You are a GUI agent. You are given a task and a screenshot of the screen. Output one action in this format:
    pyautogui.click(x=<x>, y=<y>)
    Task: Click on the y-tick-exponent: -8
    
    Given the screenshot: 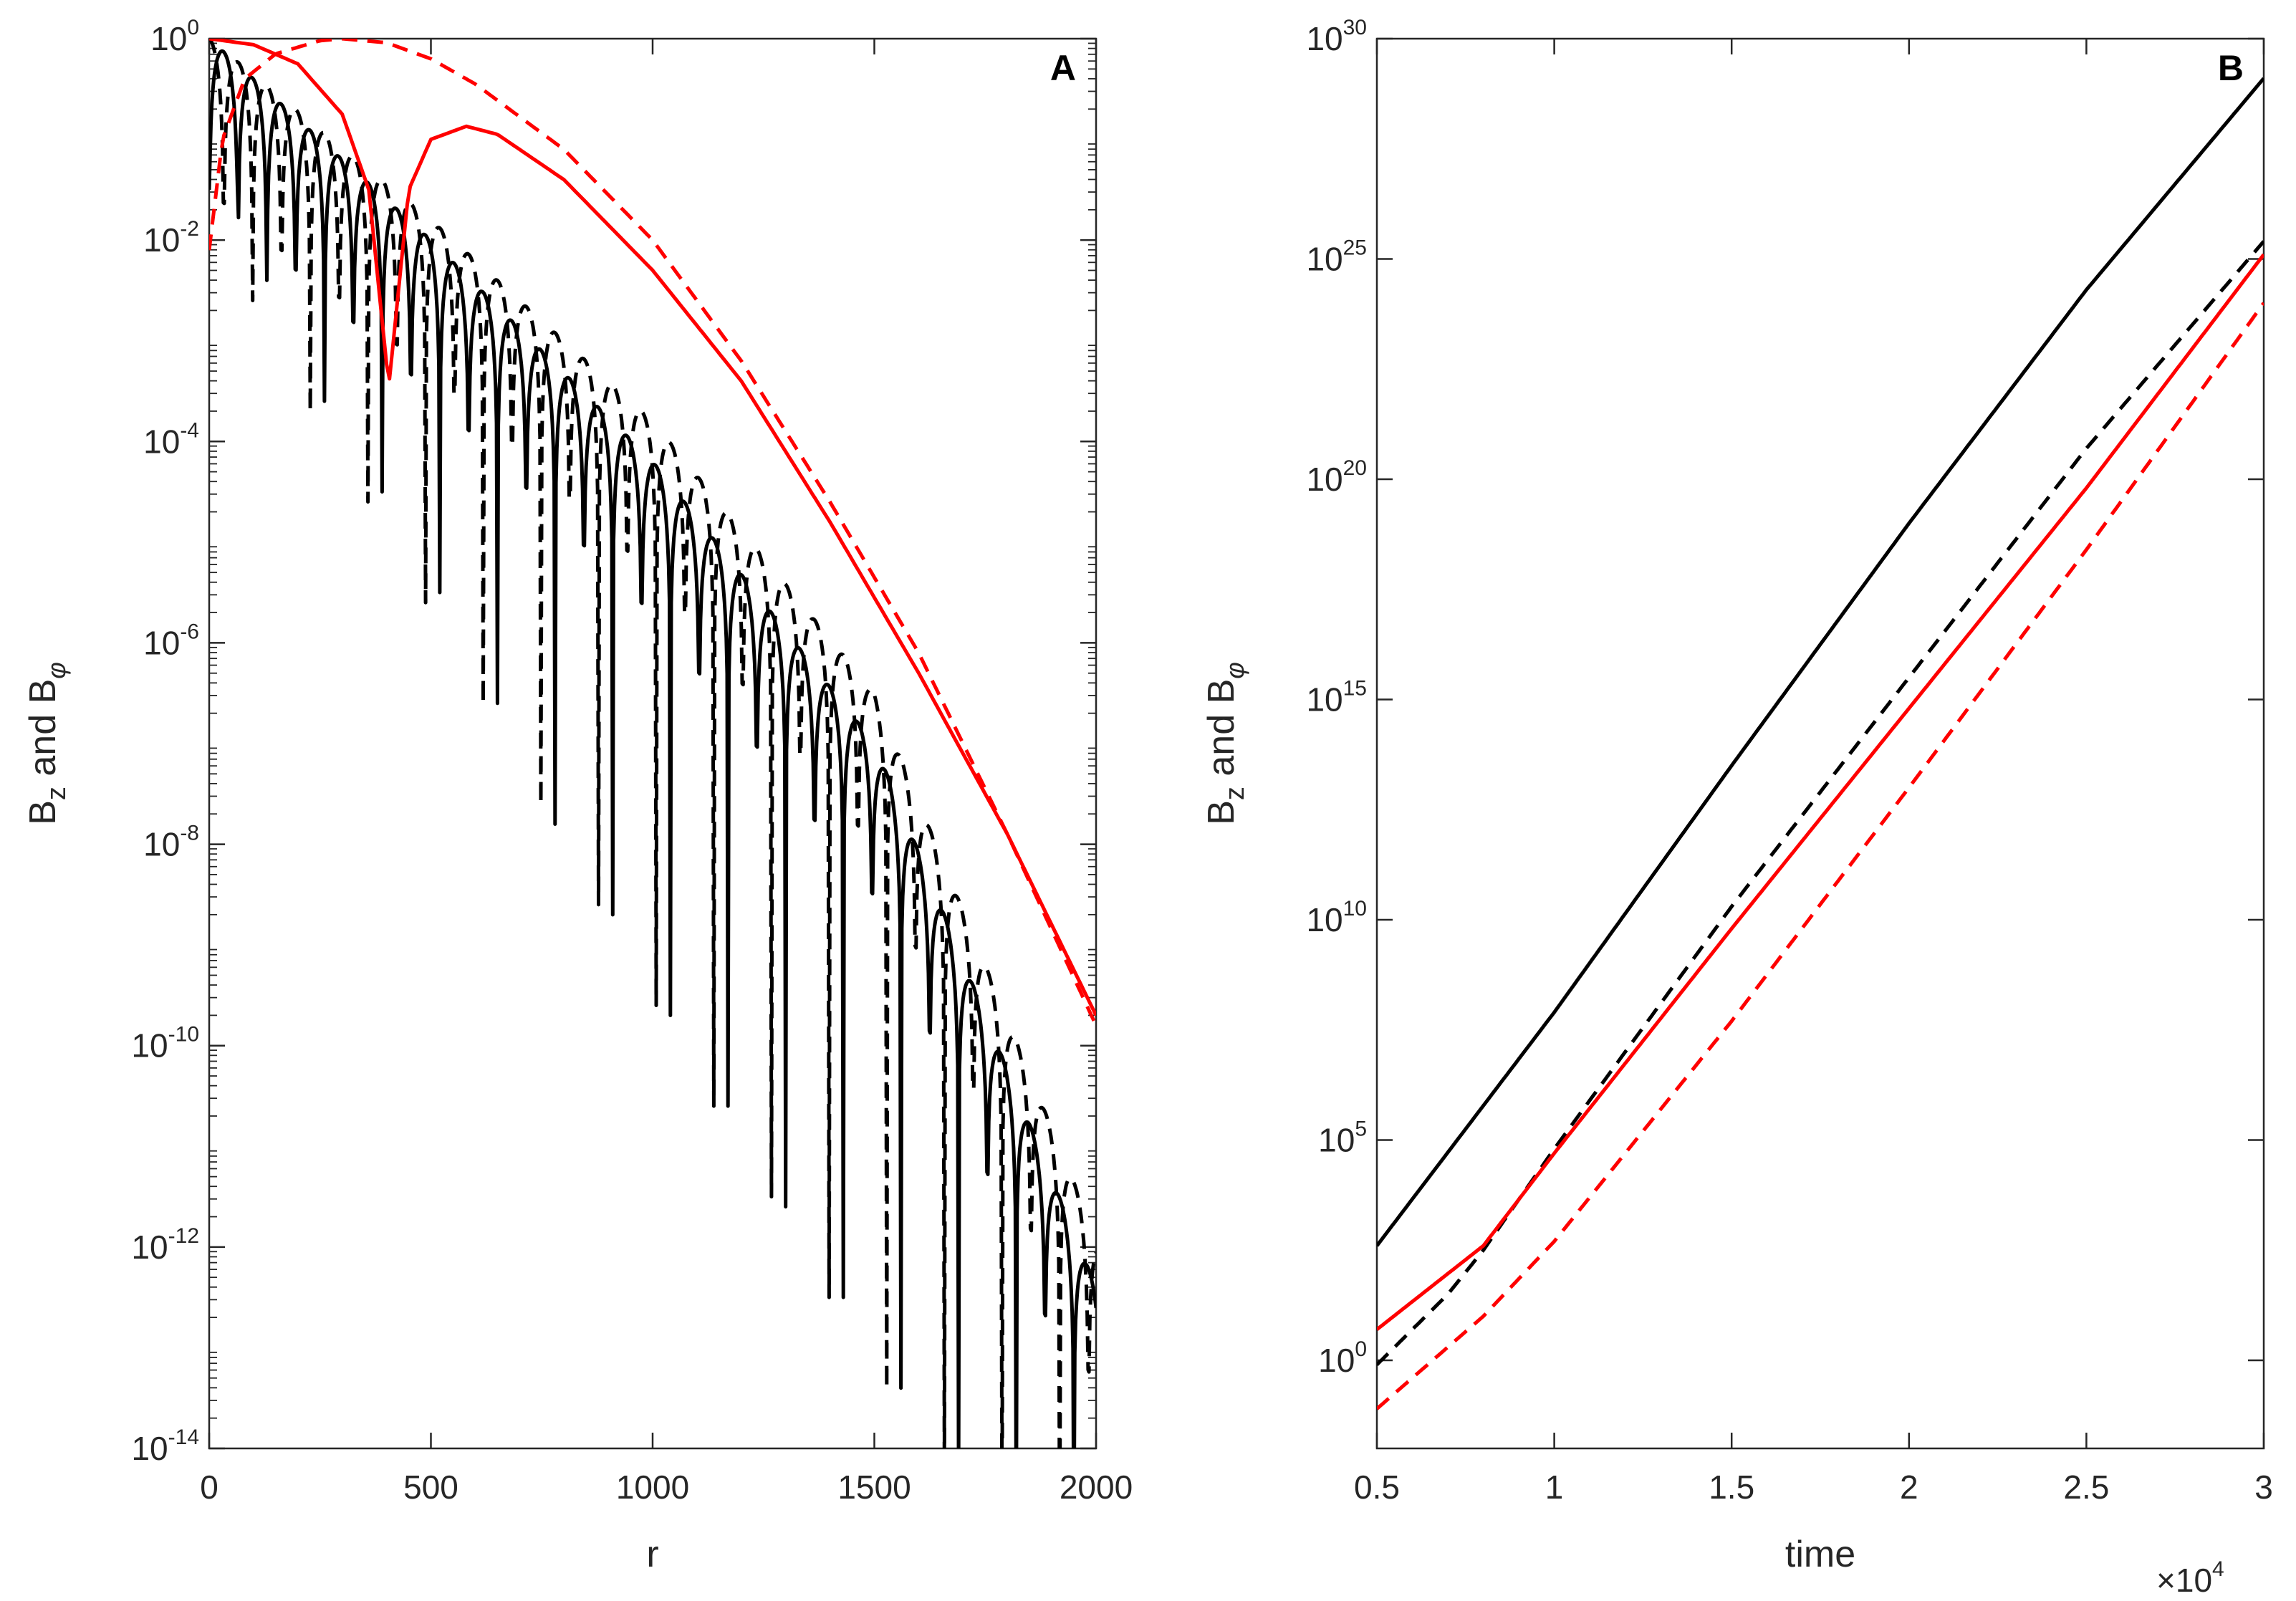 What is the action you would take?
    pyautogui.click(x=190, y=833)
    